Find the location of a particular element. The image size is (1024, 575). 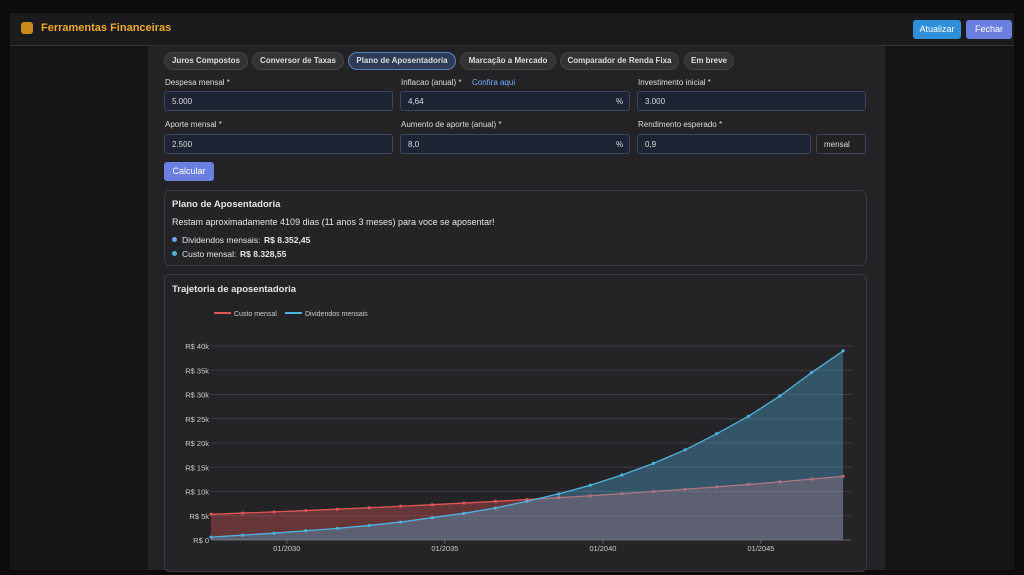

y-tick-label: R$ 30k is located at coordinates (197, 395).